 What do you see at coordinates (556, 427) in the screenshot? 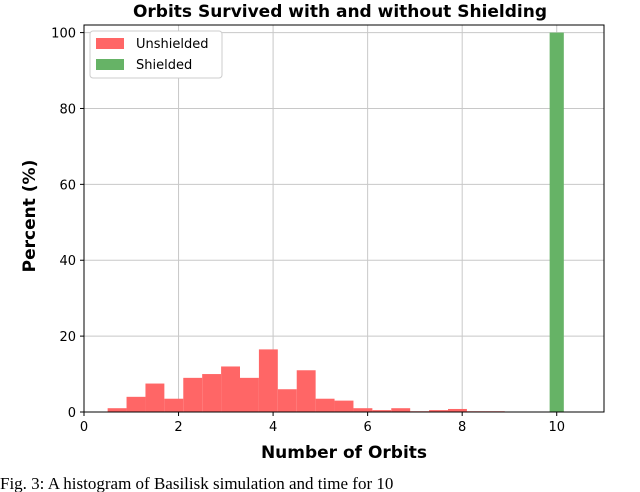
I see `x-tick-label: 10` at bounding box center [556, 427].